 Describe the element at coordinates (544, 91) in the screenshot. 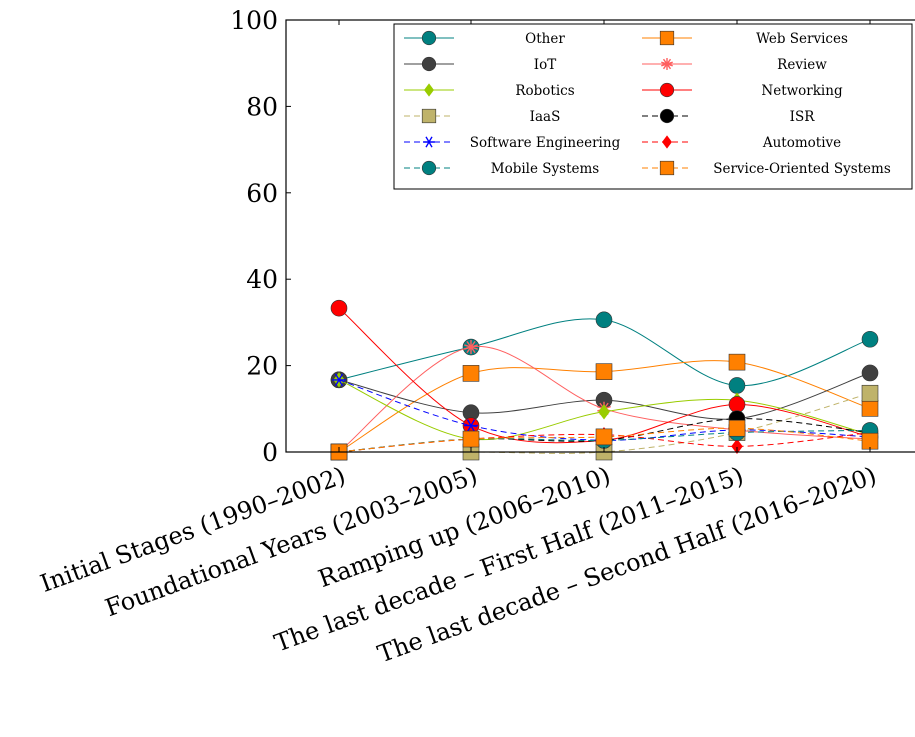

I see `legend-label: Robotics` at that location.